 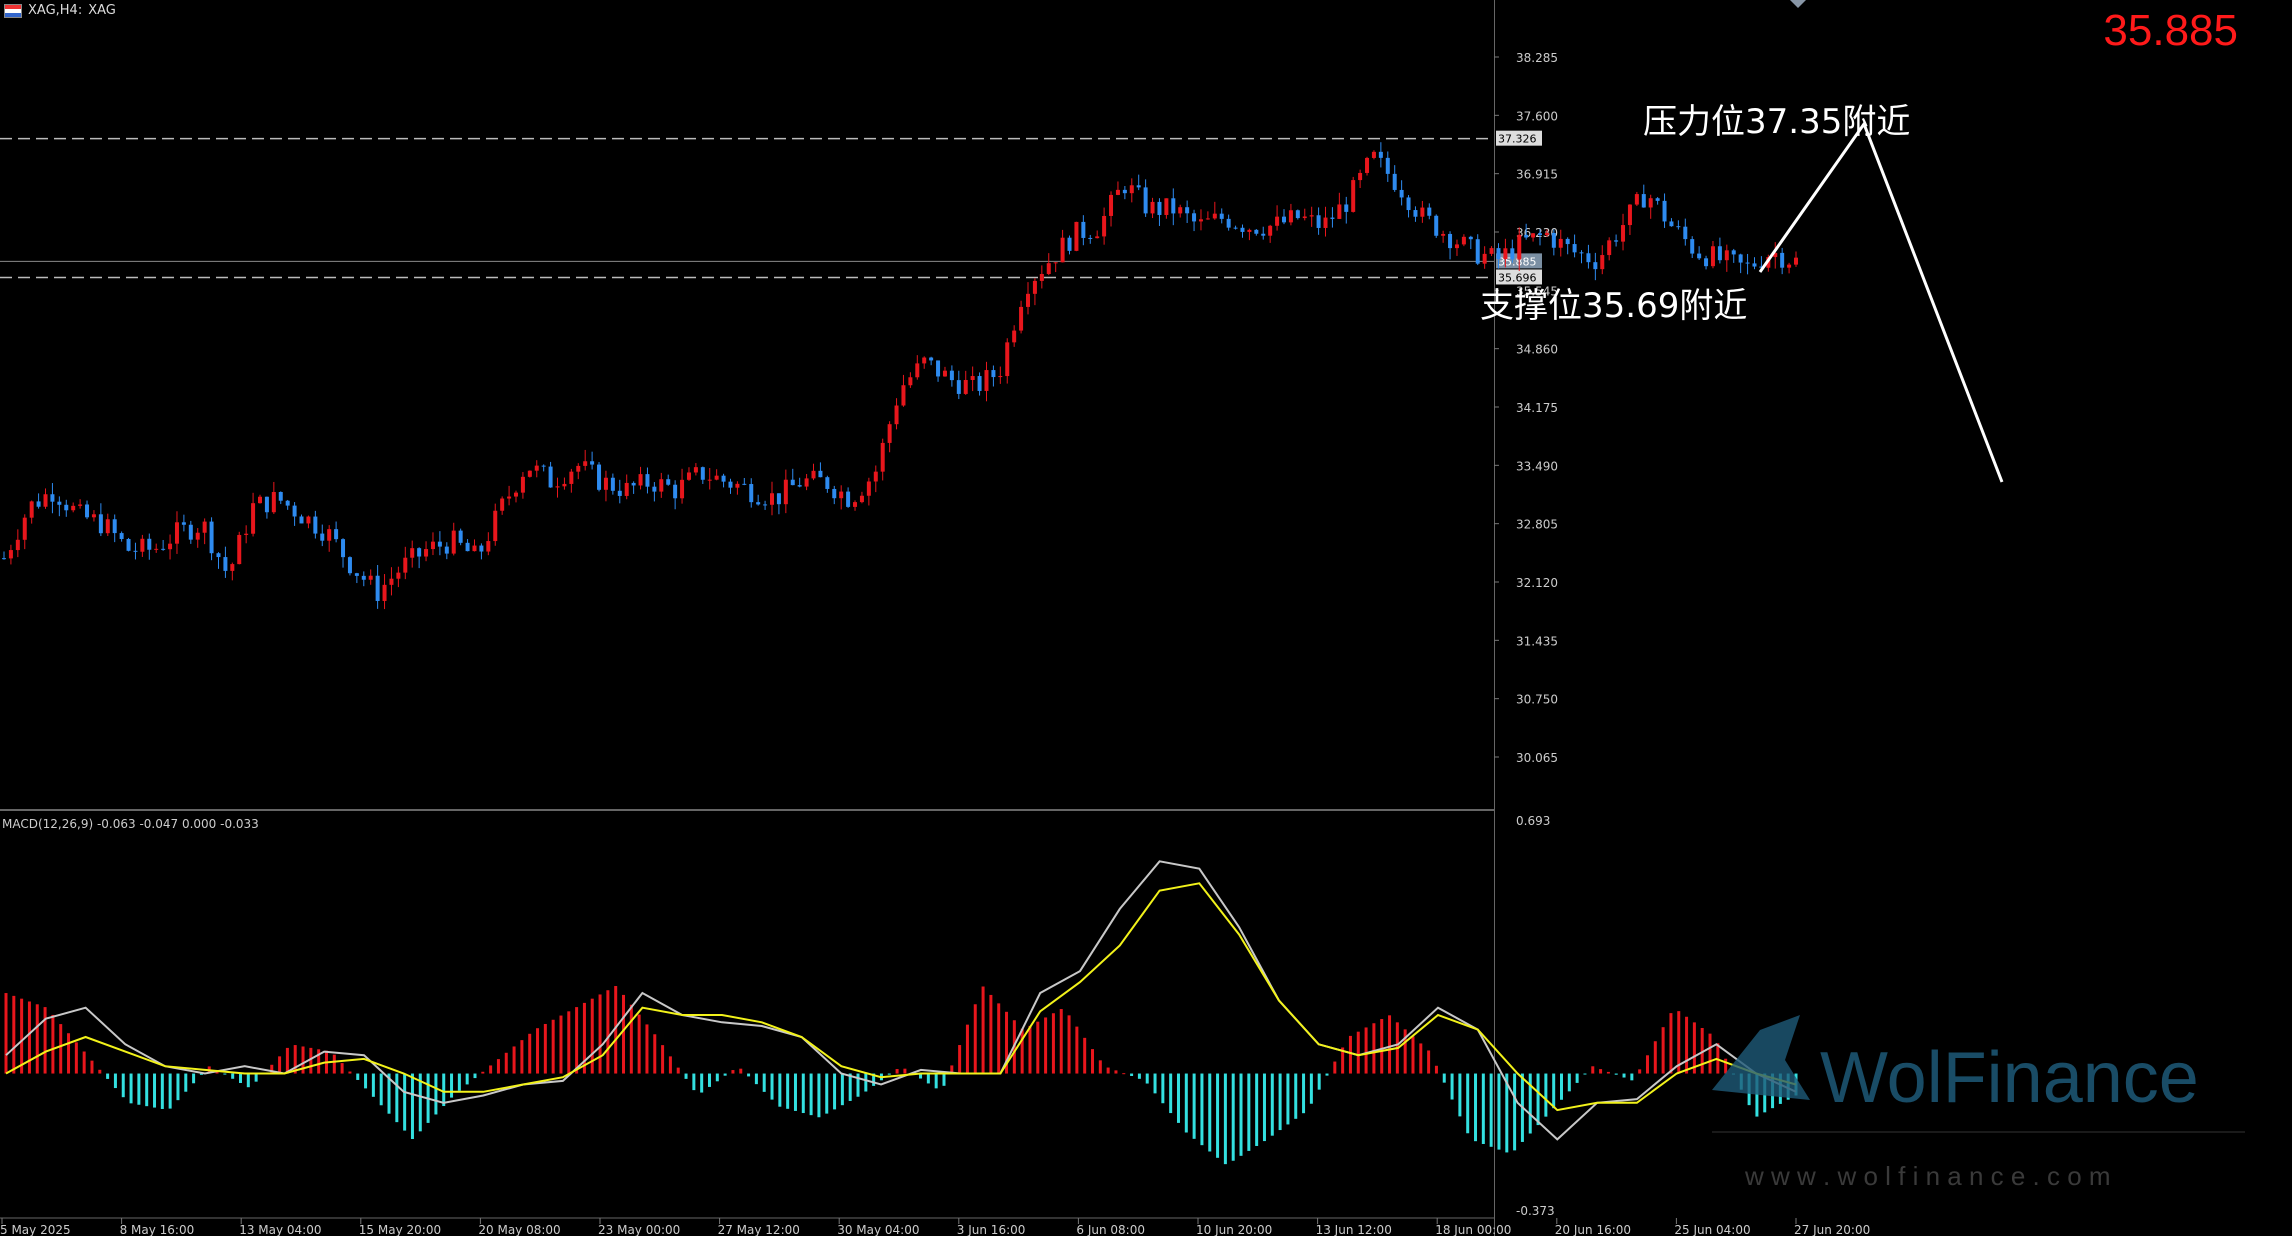 I want to click on y-tick-label: 32.120, so click(x=1537, y=583).